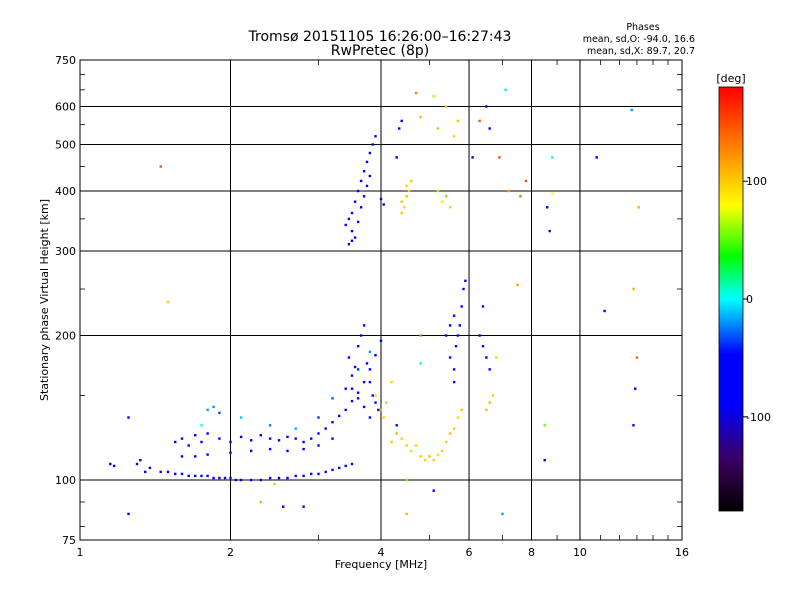 The width and height of the screenshot is (800, 604). I want to click on x-tick-label: 10, so click(580, 552).